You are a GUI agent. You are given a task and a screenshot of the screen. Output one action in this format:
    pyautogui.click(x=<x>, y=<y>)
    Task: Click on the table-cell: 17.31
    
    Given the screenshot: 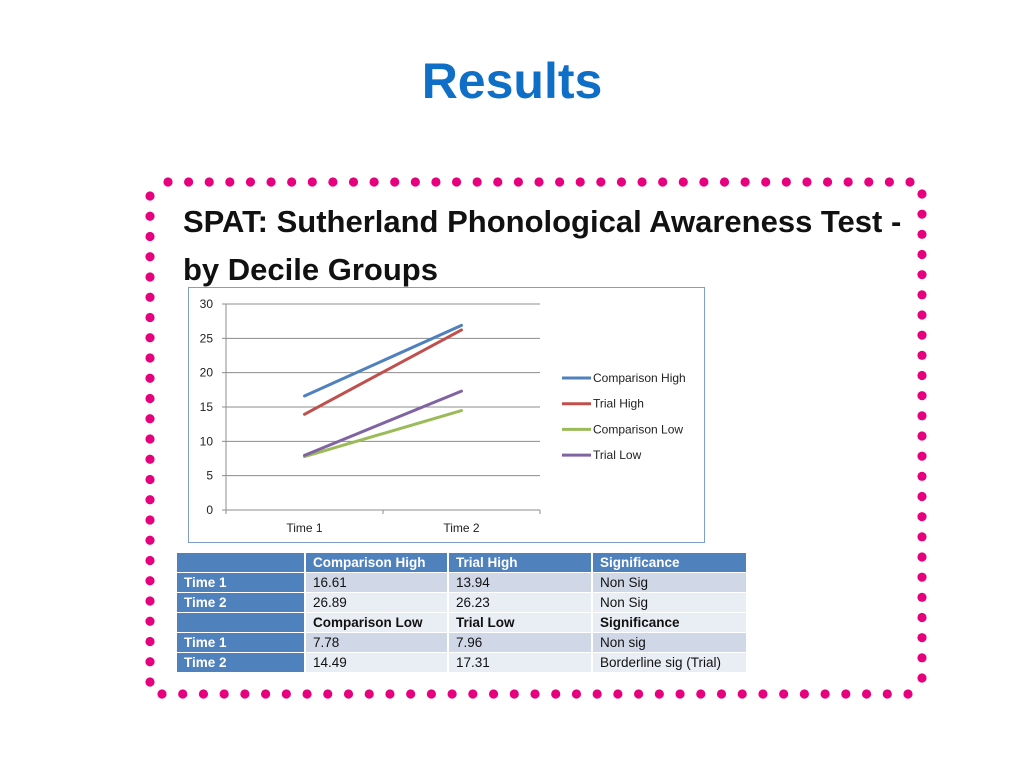 What is the action you would take?
    pyautogui.click(x=521, y=663)
    